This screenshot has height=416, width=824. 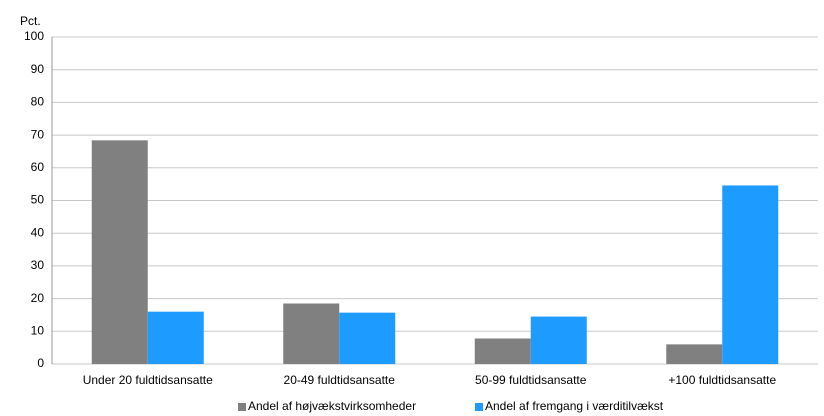 What do you see at coordinates (38, 134) in the screenshot?
I see `y-tick-label: 70` at bounding box center [38, 134].